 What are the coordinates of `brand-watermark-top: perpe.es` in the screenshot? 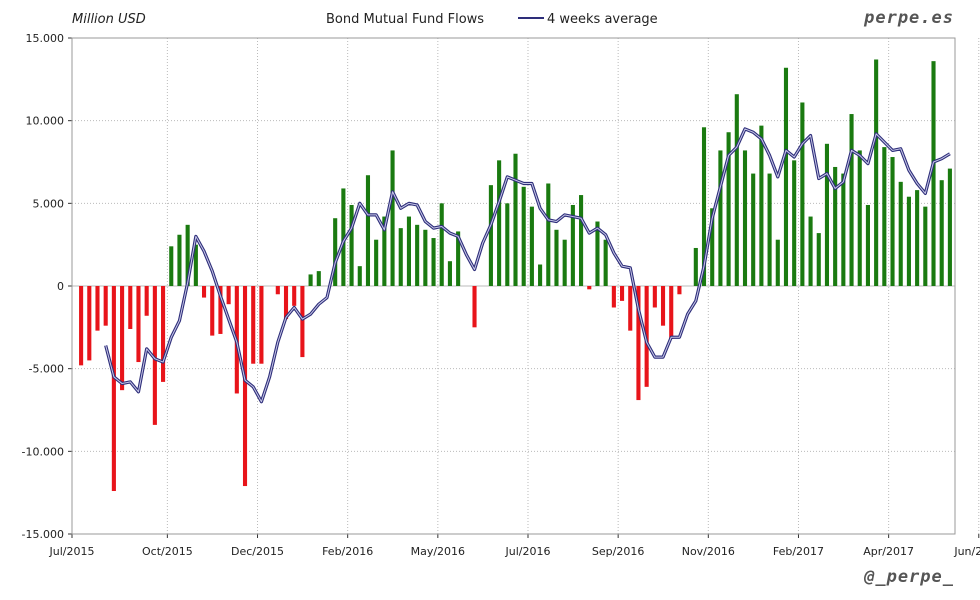 It's located at (908, 18).